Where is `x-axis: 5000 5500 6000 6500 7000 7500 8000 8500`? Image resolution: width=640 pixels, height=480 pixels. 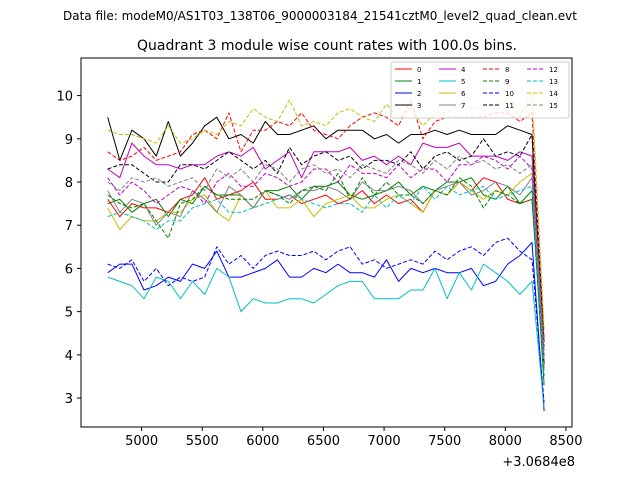
x-axis: 5000 5500 6000 6500 7000 7500 8000 8500 is located at coordinates (353, 438).